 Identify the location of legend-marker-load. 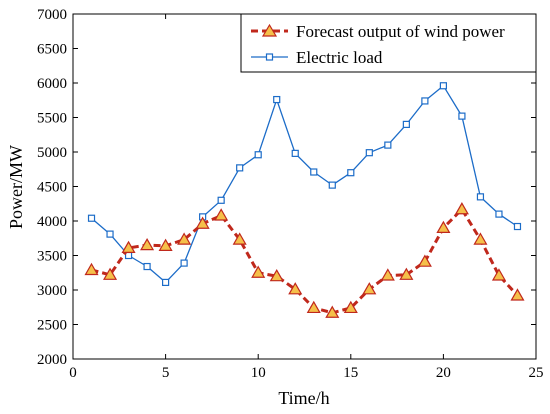
(269, 57).